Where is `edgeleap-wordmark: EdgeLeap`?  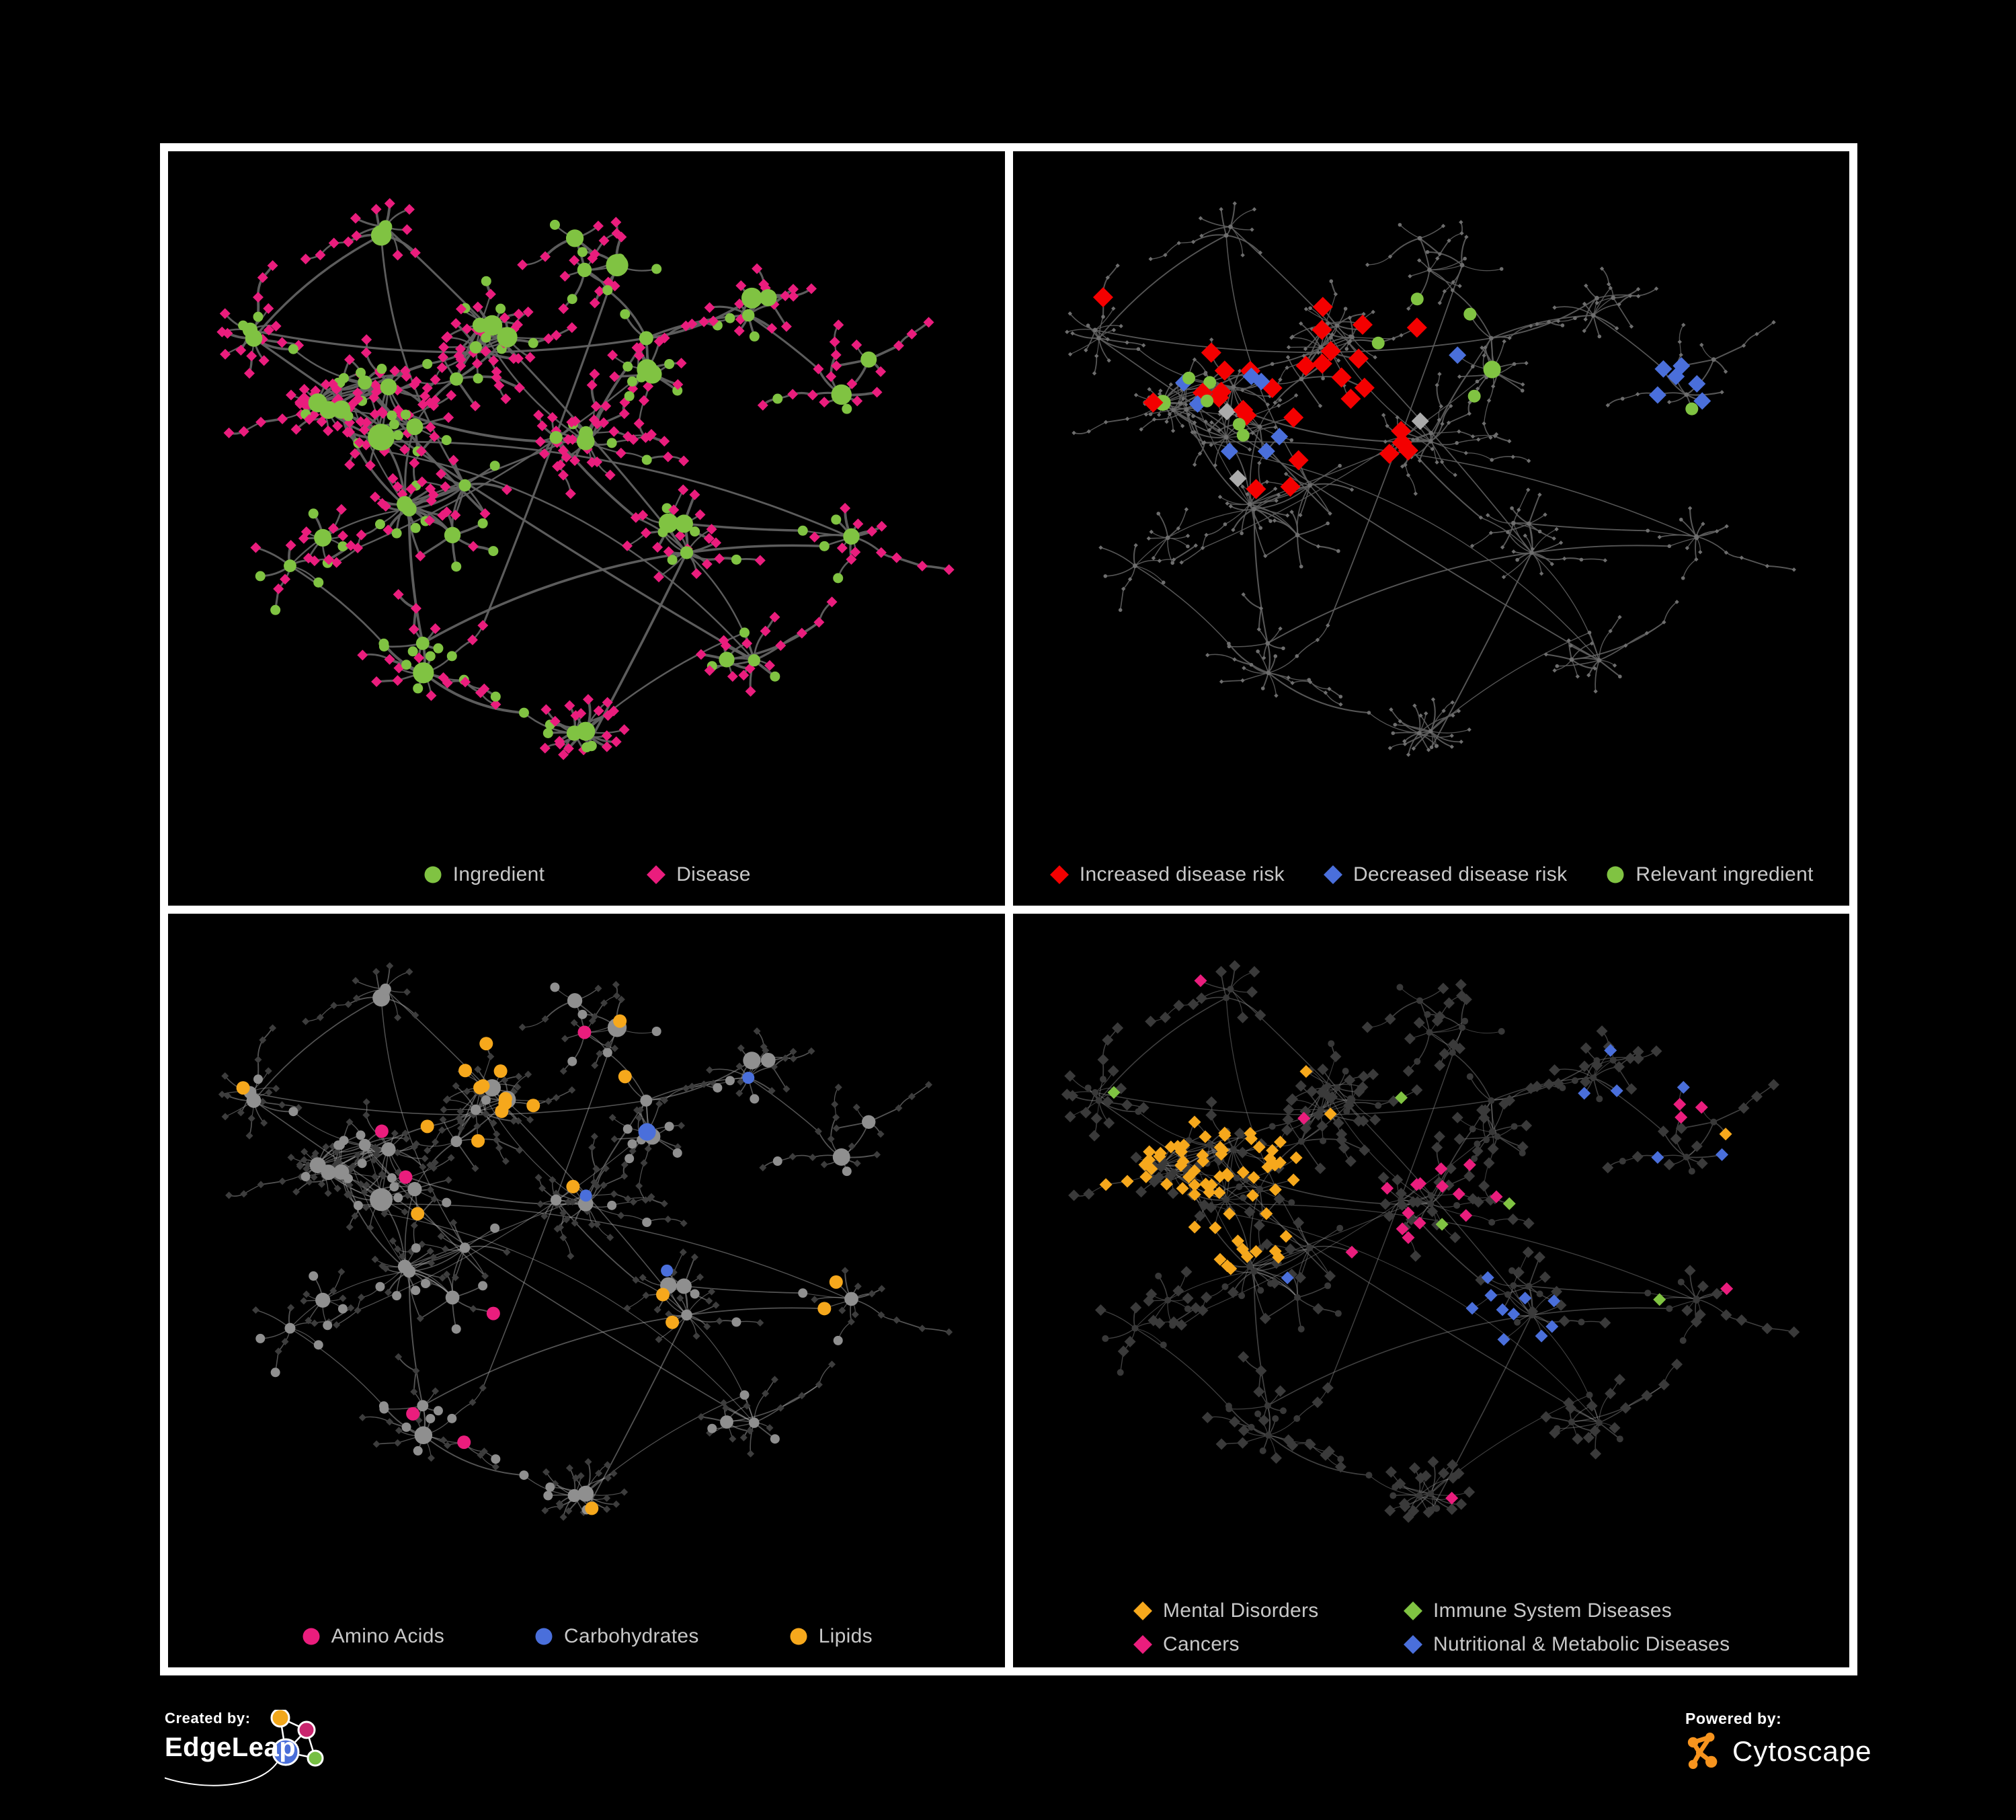 edgeleap-wordmark: EdgeLeap is located at coordinates (230, 1747).